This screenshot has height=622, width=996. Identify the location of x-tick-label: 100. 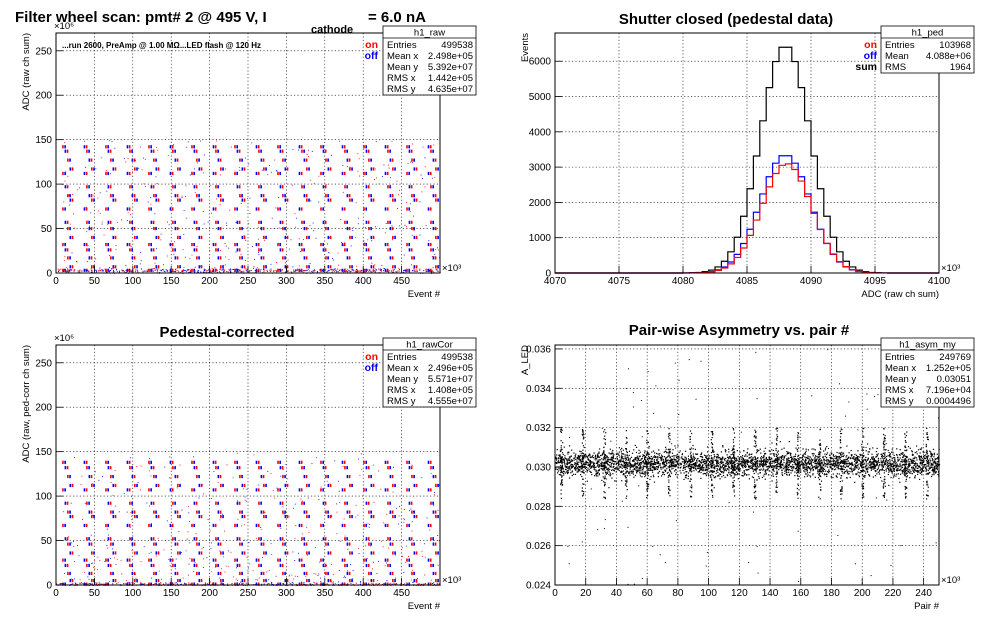
(132, 281).